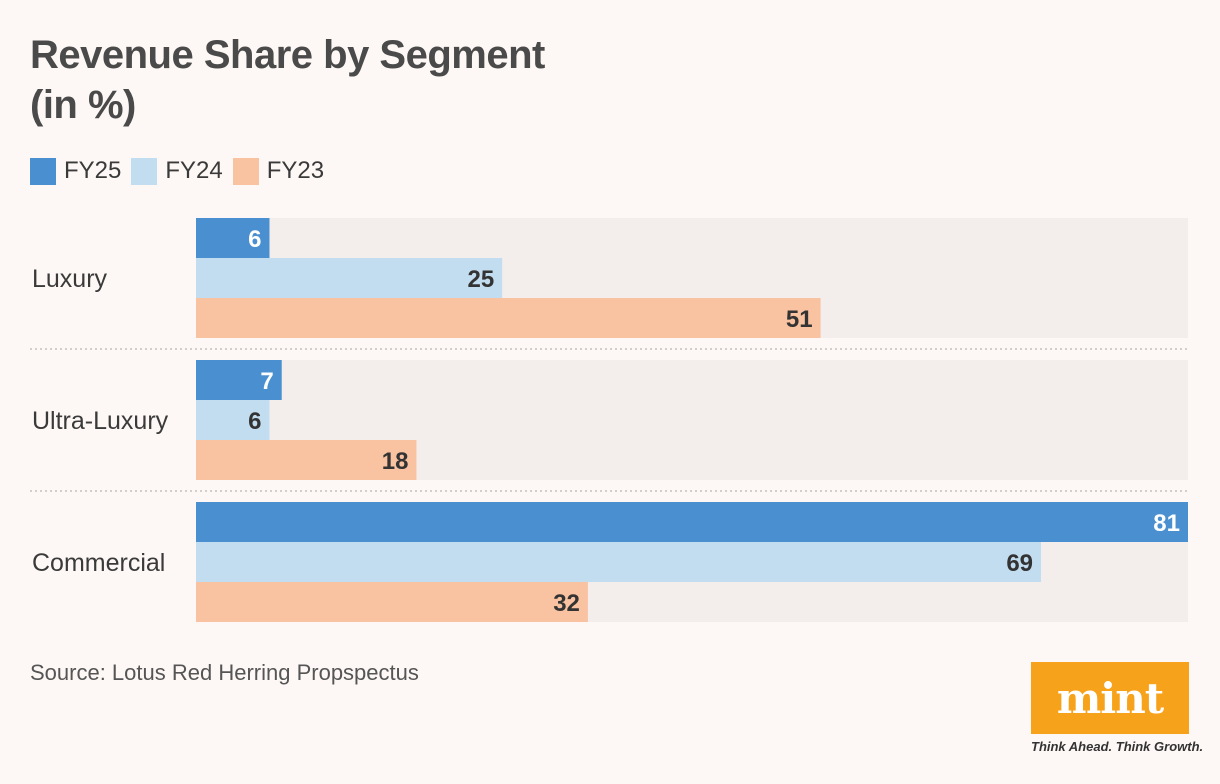 This screenshot has width=1220, height=784. I want to click on legend: FY25 FY24 FY23, so click(182, 171).